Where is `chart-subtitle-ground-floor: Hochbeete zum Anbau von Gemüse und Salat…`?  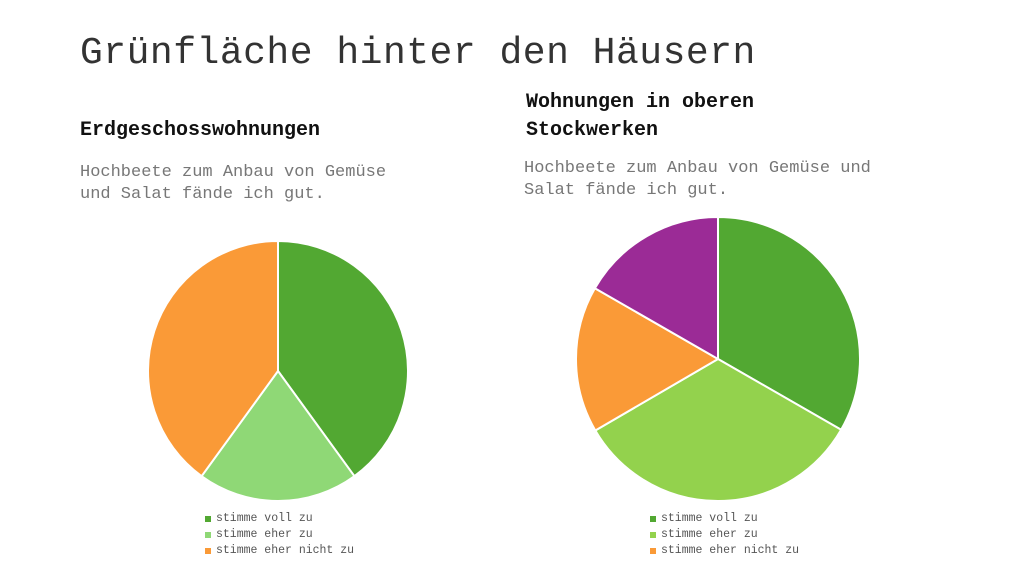
chart-subtitle-ground-floor: Hochbeete zum Anbau von Gemüse und Salat… is located at coordinates (233, 183).